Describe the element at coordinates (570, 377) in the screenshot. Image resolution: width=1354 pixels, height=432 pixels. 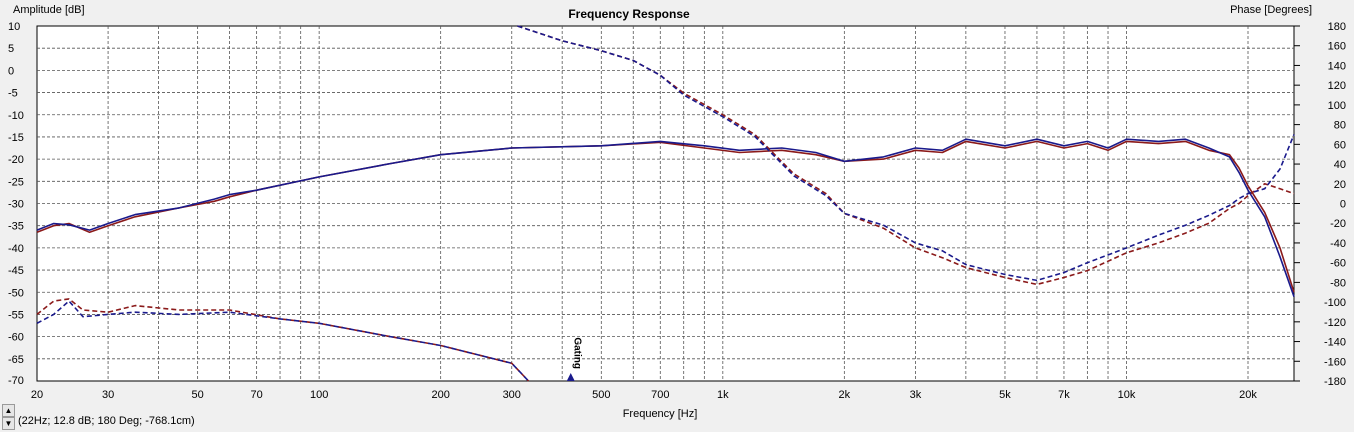
I see `gating-marker-arrow` at that location.